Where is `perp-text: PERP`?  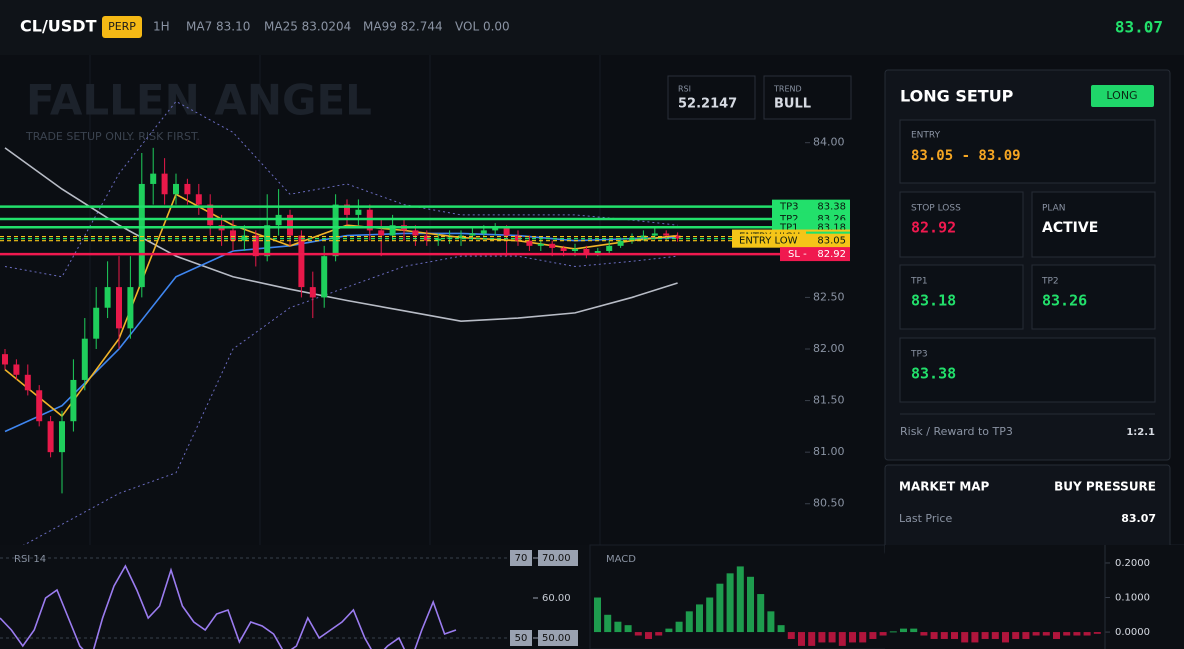 perp-text: PERP is located at coordinates (122, 26).